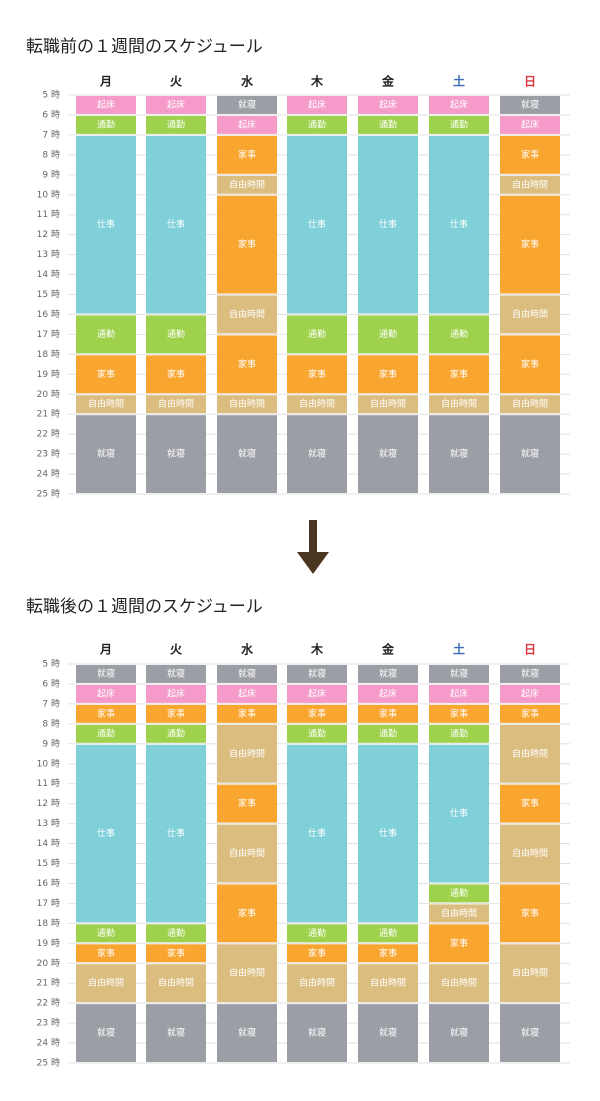  Describe the element at coordinates (105, 82) in the screenshot. I see `day-label: 月` at that location.